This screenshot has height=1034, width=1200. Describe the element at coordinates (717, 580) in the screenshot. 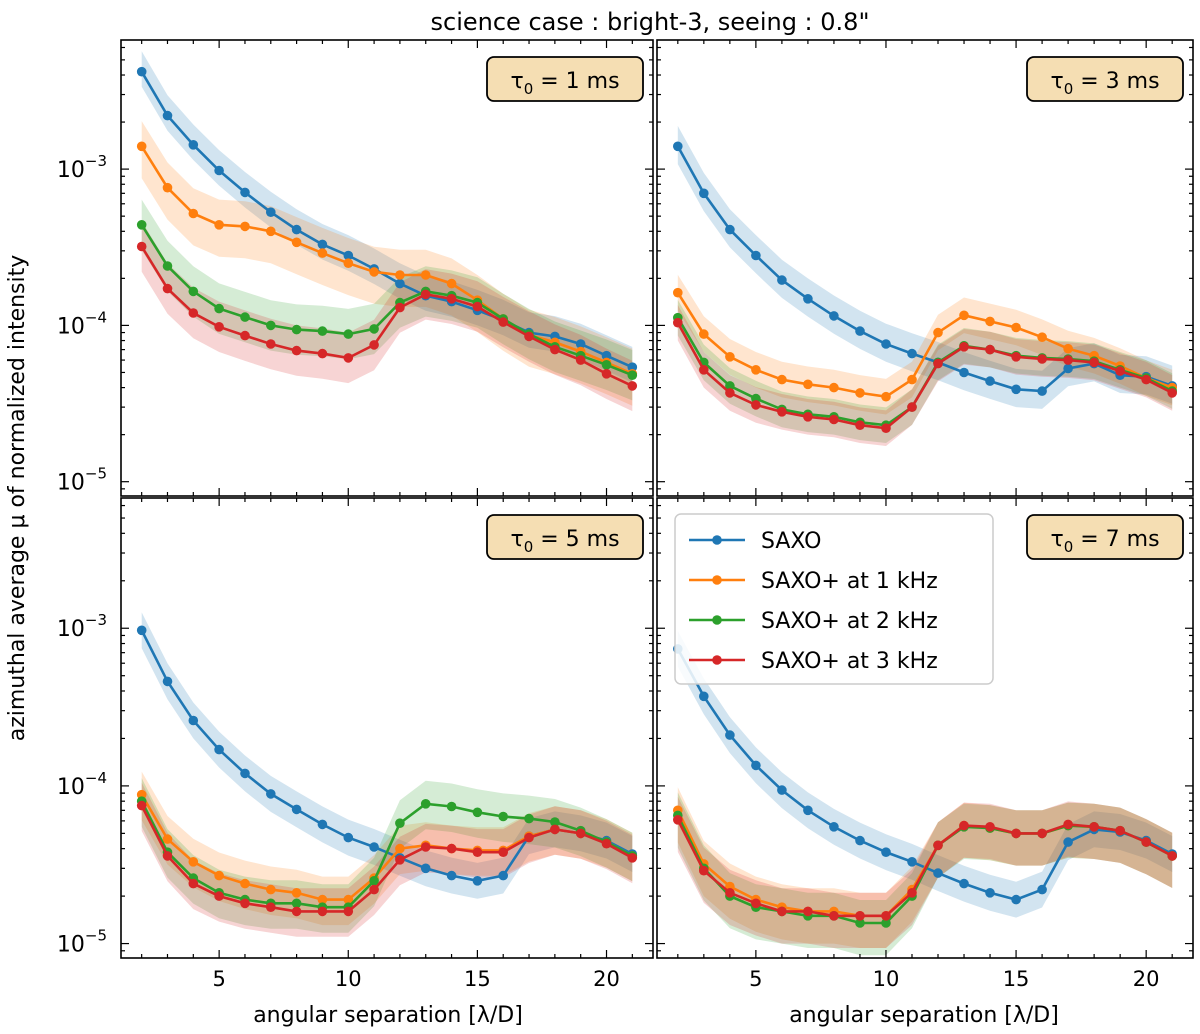

I see `legend-marker-saxo-at-1-khz` at that location.